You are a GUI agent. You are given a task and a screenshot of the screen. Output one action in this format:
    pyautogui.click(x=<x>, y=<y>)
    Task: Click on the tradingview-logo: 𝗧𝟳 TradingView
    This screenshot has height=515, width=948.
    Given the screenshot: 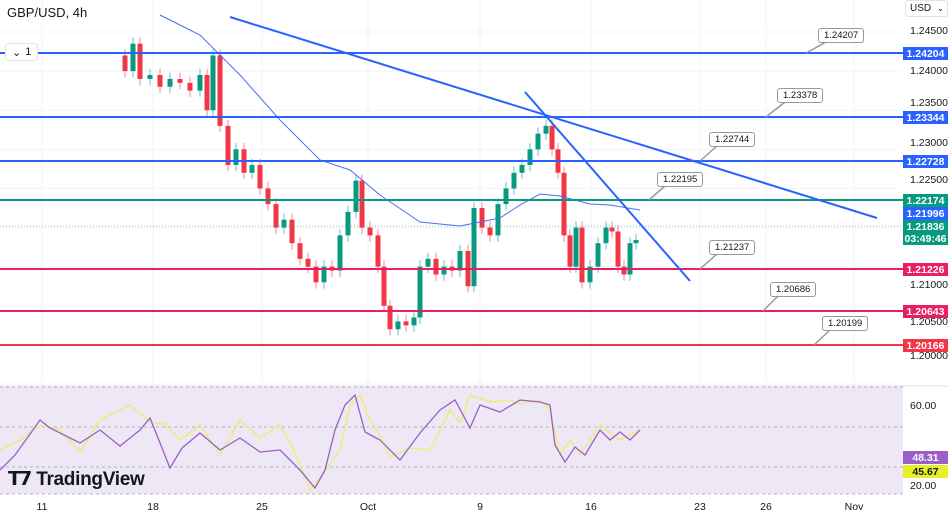 What is the action you would take?
    pyautogui.click(x=76, y=479)
    